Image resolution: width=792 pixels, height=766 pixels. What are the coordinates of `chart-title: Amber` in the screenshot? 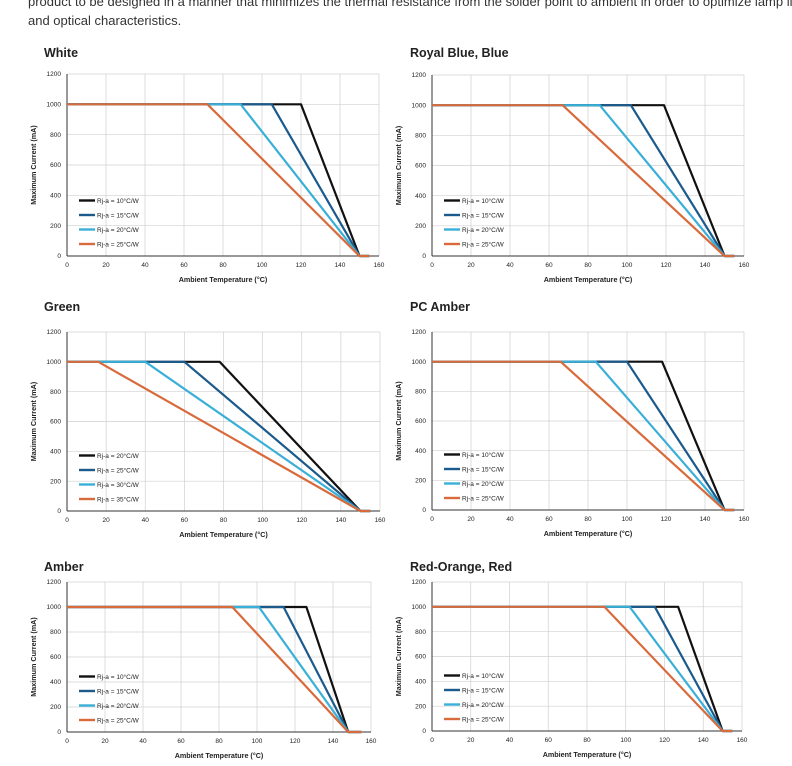 It's located at (64, 567).